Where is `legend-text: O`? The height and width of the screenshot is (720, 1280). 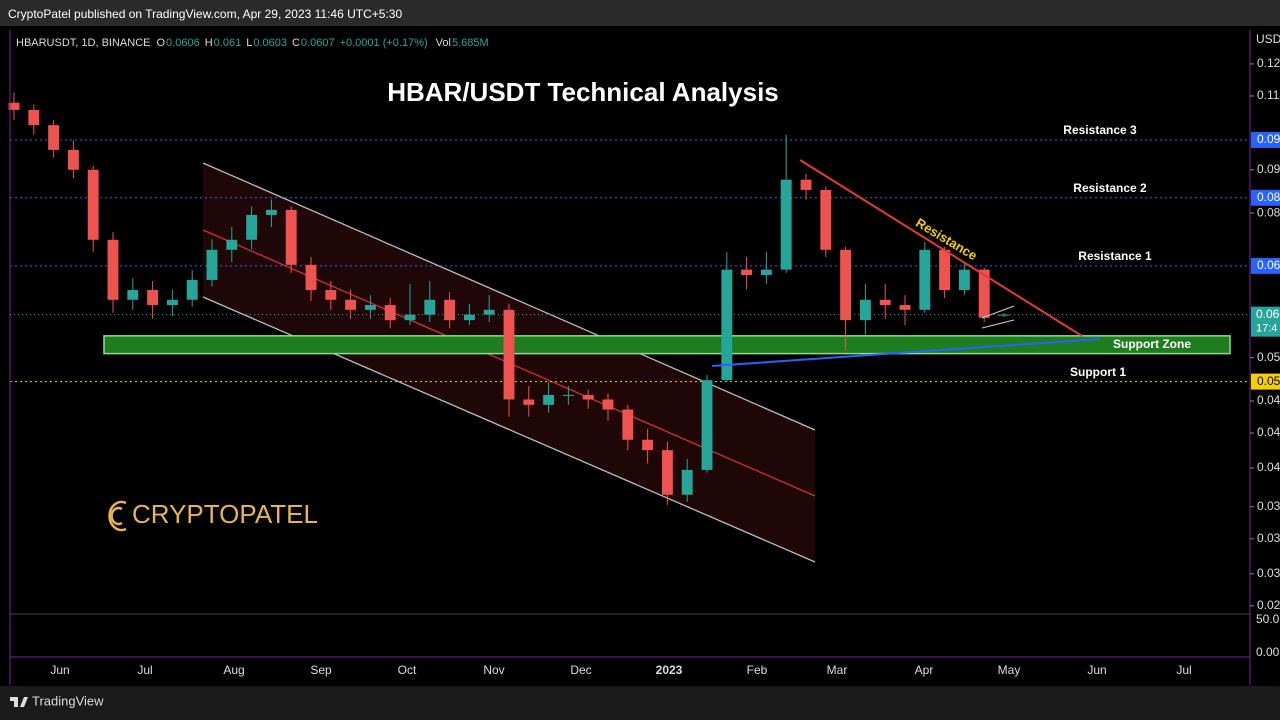
legend-text: O is located at coordinates (160, 43).